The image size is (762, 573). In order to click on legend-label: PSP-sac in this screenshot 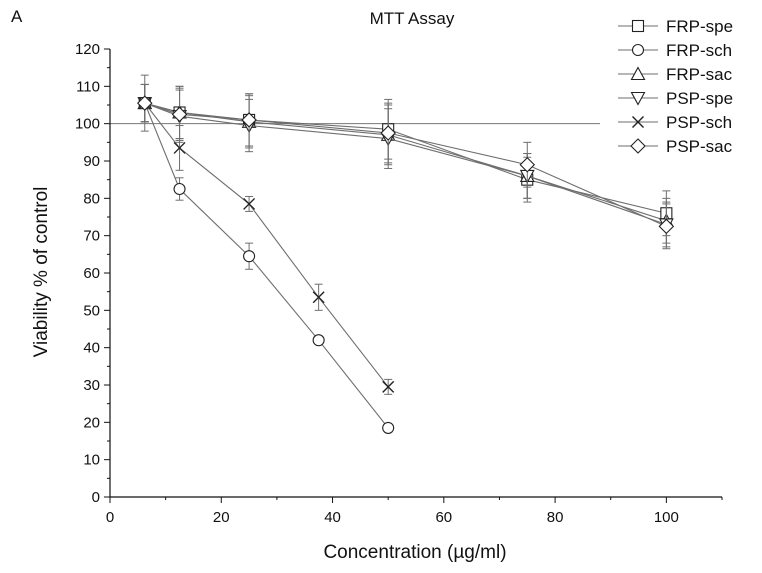, I will do `click(699, 146)`.